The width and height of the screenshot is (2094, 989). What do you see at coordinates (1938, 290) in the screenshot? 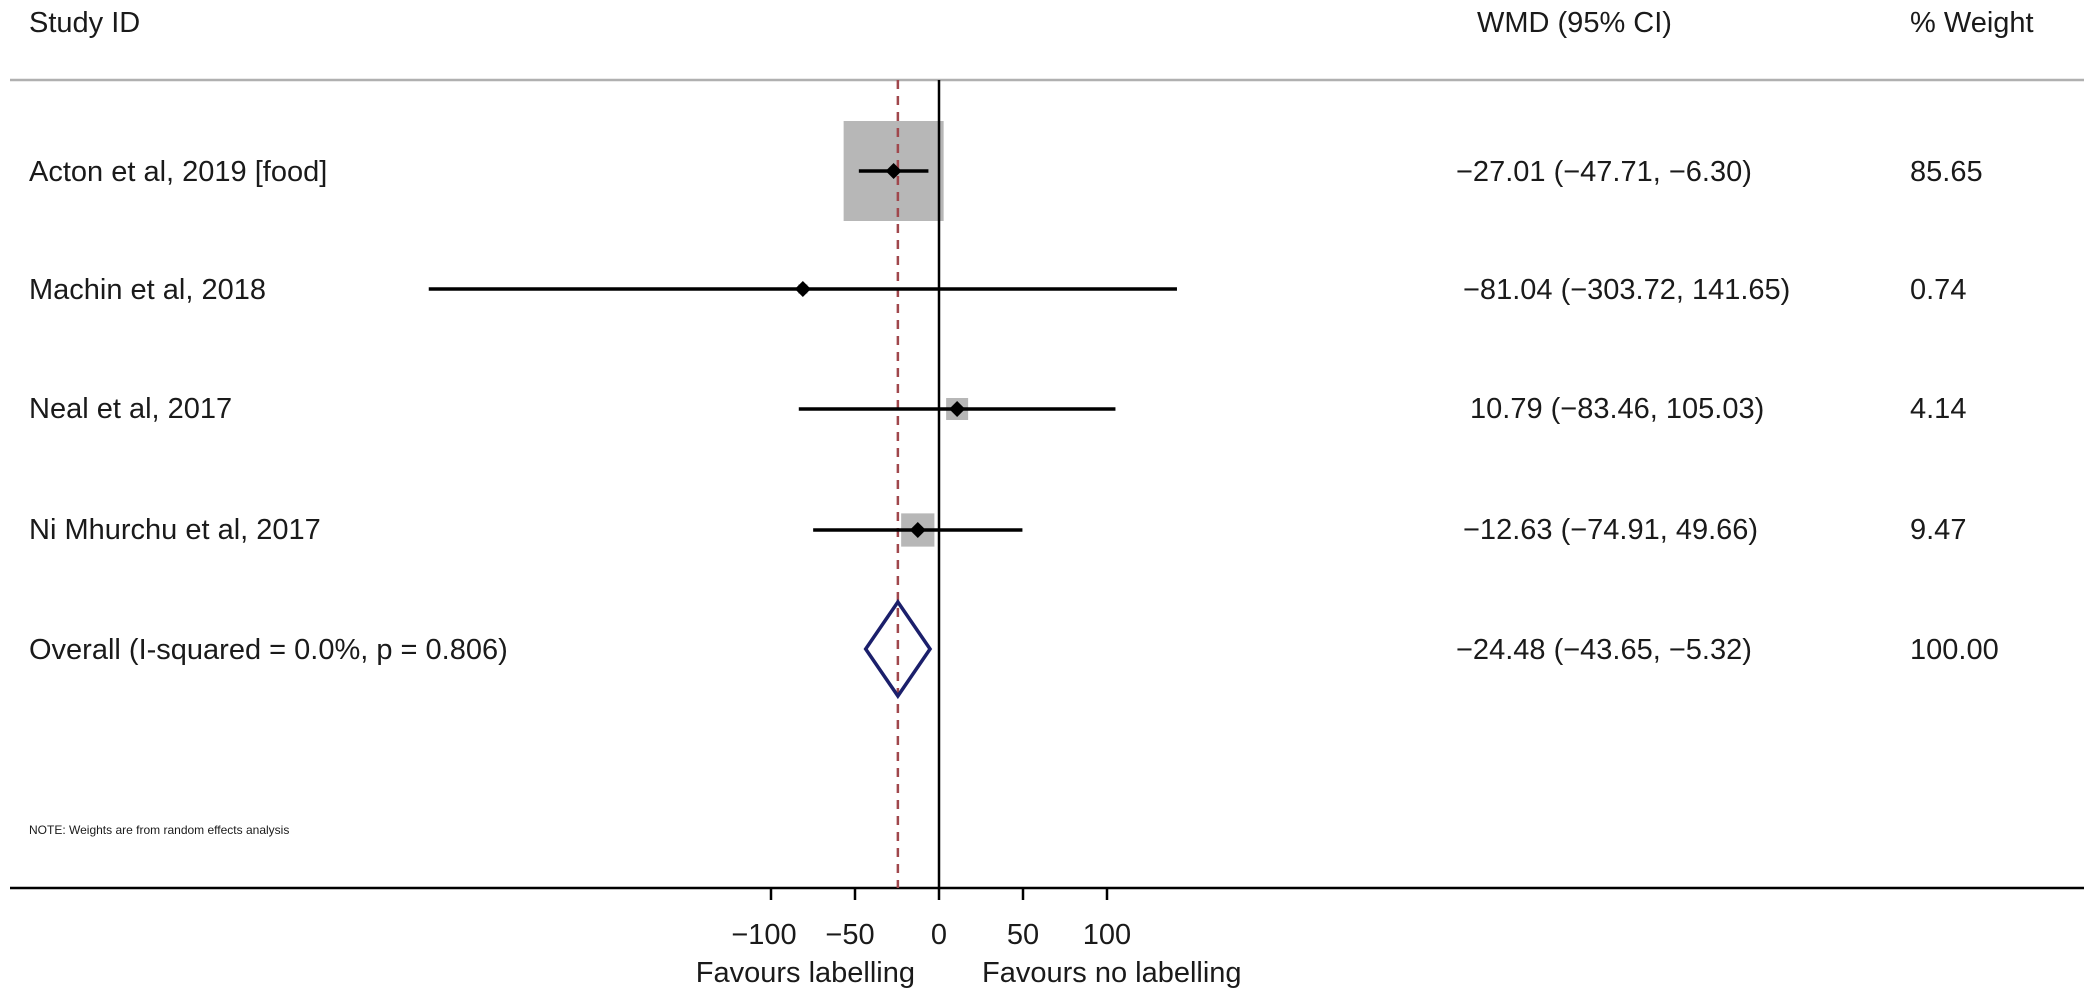
I see `study-weight-machin: 0.74` at bounding box center [1938, 290].